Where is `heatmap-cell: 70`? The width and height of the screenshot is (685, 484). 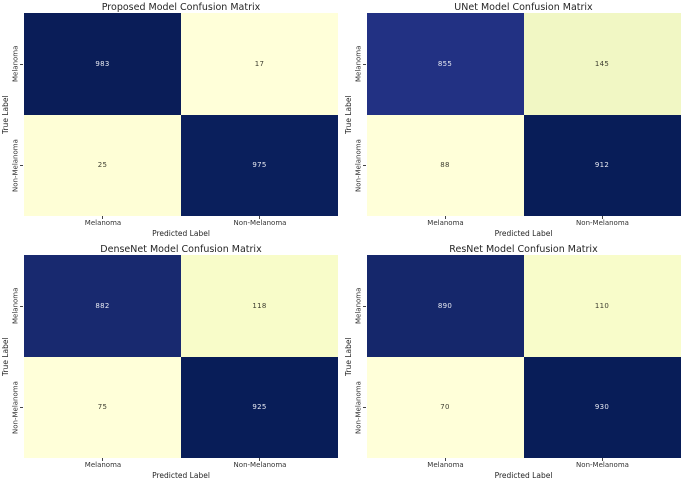
heatmap-cell: 70 is located at coordinates (445, 407).